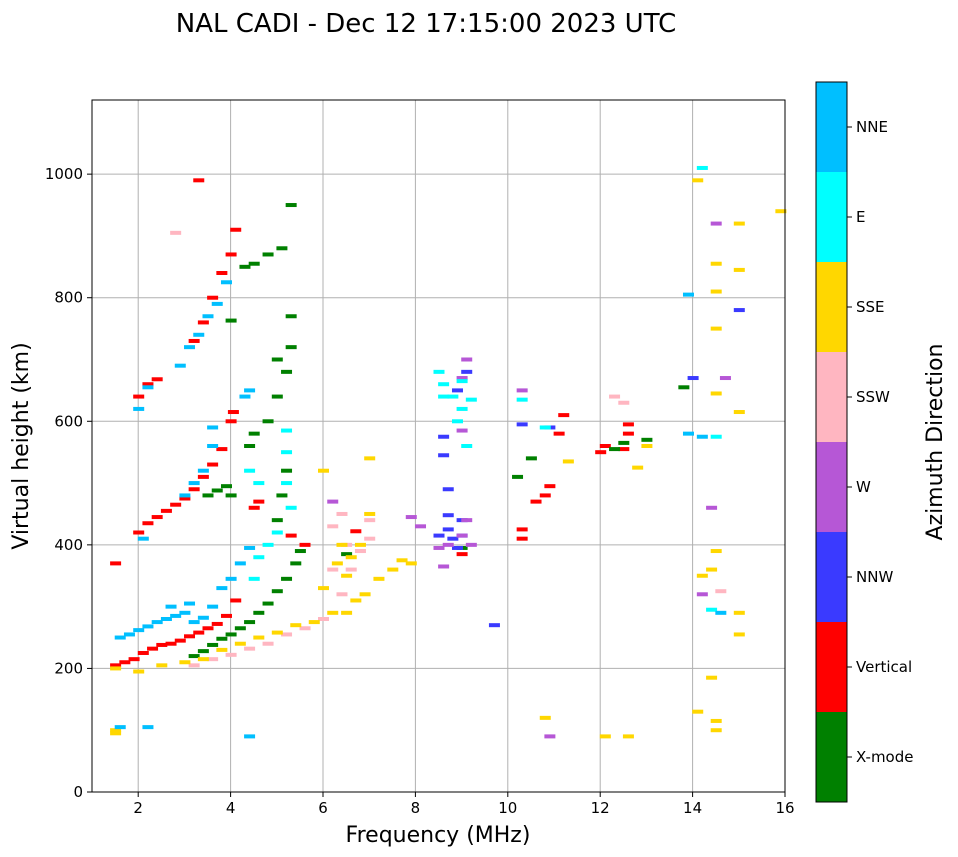 The image size is (958, 857). What do you see at coordinates (935, 441) in the screenshot?
I see `colorbar-label: Azimuth Direction` at bounding box center [935, 441].